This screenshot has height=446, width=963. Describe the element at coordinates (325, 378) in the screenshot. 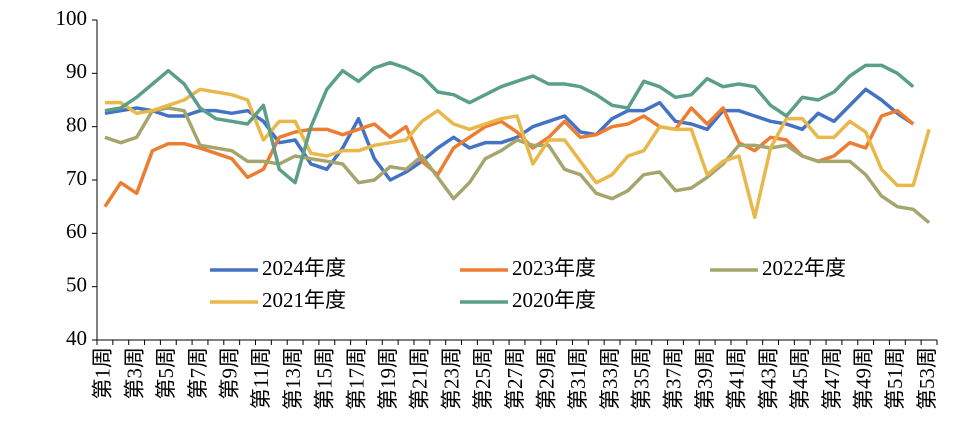

I see `x-tick-label: 第15周` at that location.